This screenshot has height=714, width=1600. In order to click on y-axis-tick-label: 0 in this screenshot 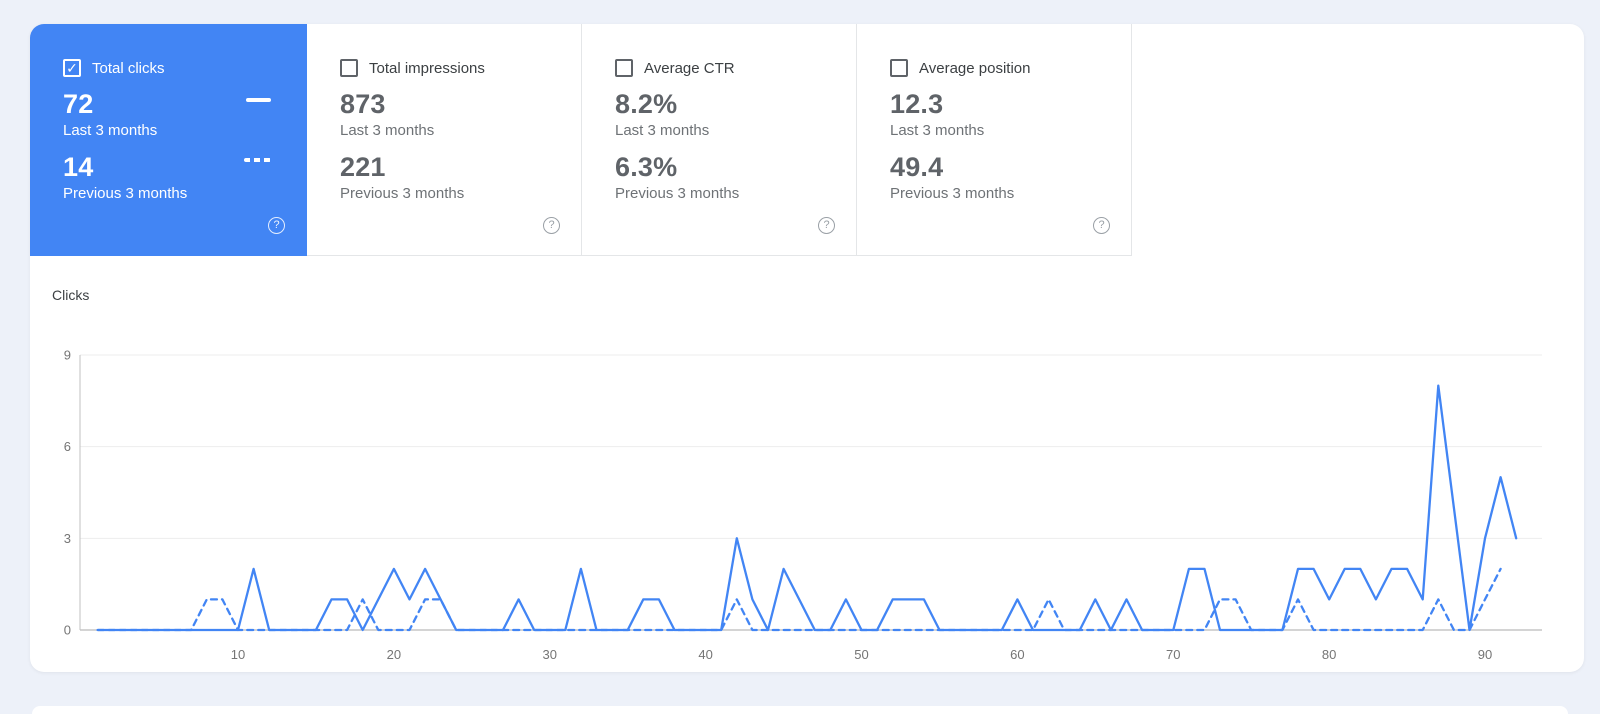, I will do `click(67, 630)`.